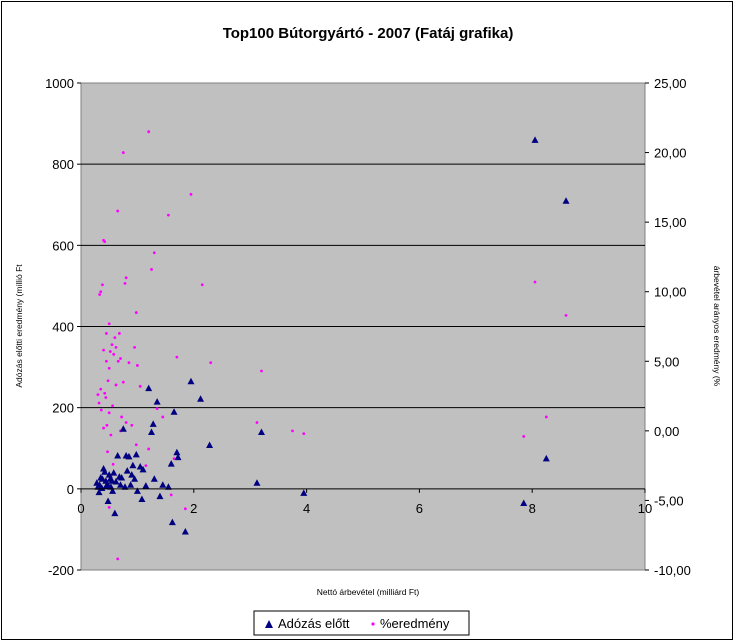  Describe the element at coordinates (80, 508) in the screenshot. I see `x-tick-label: 0` at that location.